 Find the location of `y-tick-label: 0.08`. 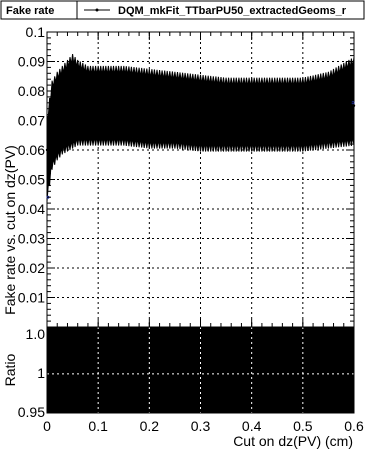

y-tick-label: 0.08 is located at coordinates (31, 91).